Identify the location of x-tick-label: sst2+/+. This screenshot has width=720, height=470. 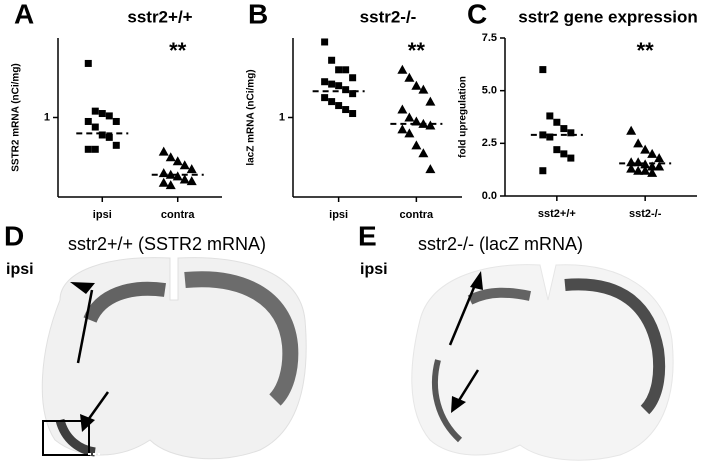
(557, 214).